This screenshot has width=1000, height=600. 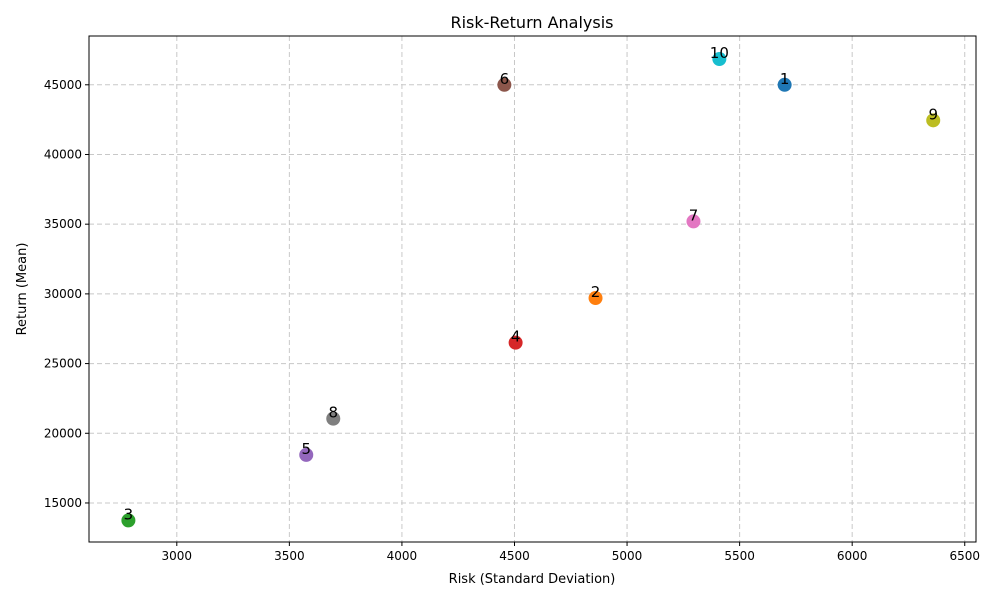 What do you see at coordinates (129, 514) in the screenshot?
I see `point-label-3: 3` at bounding box center [129, 514].